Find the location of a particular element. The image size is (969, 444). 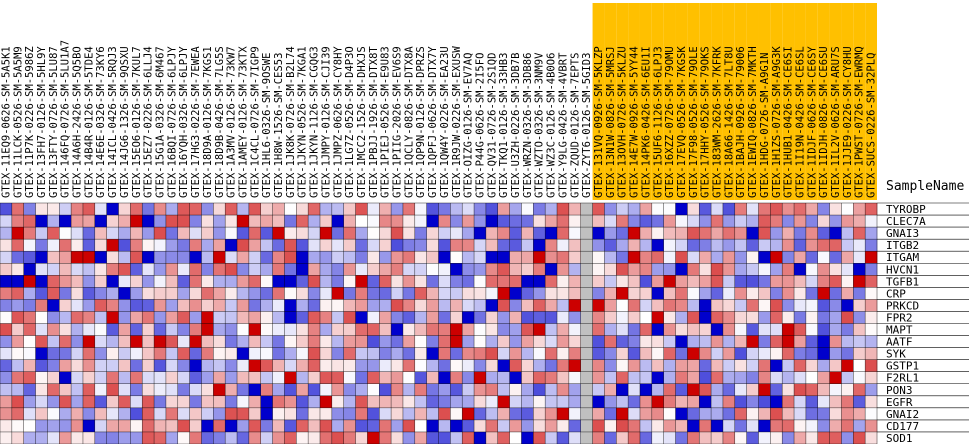

gene-label: TYROBP is located at coordinates (906, 209).